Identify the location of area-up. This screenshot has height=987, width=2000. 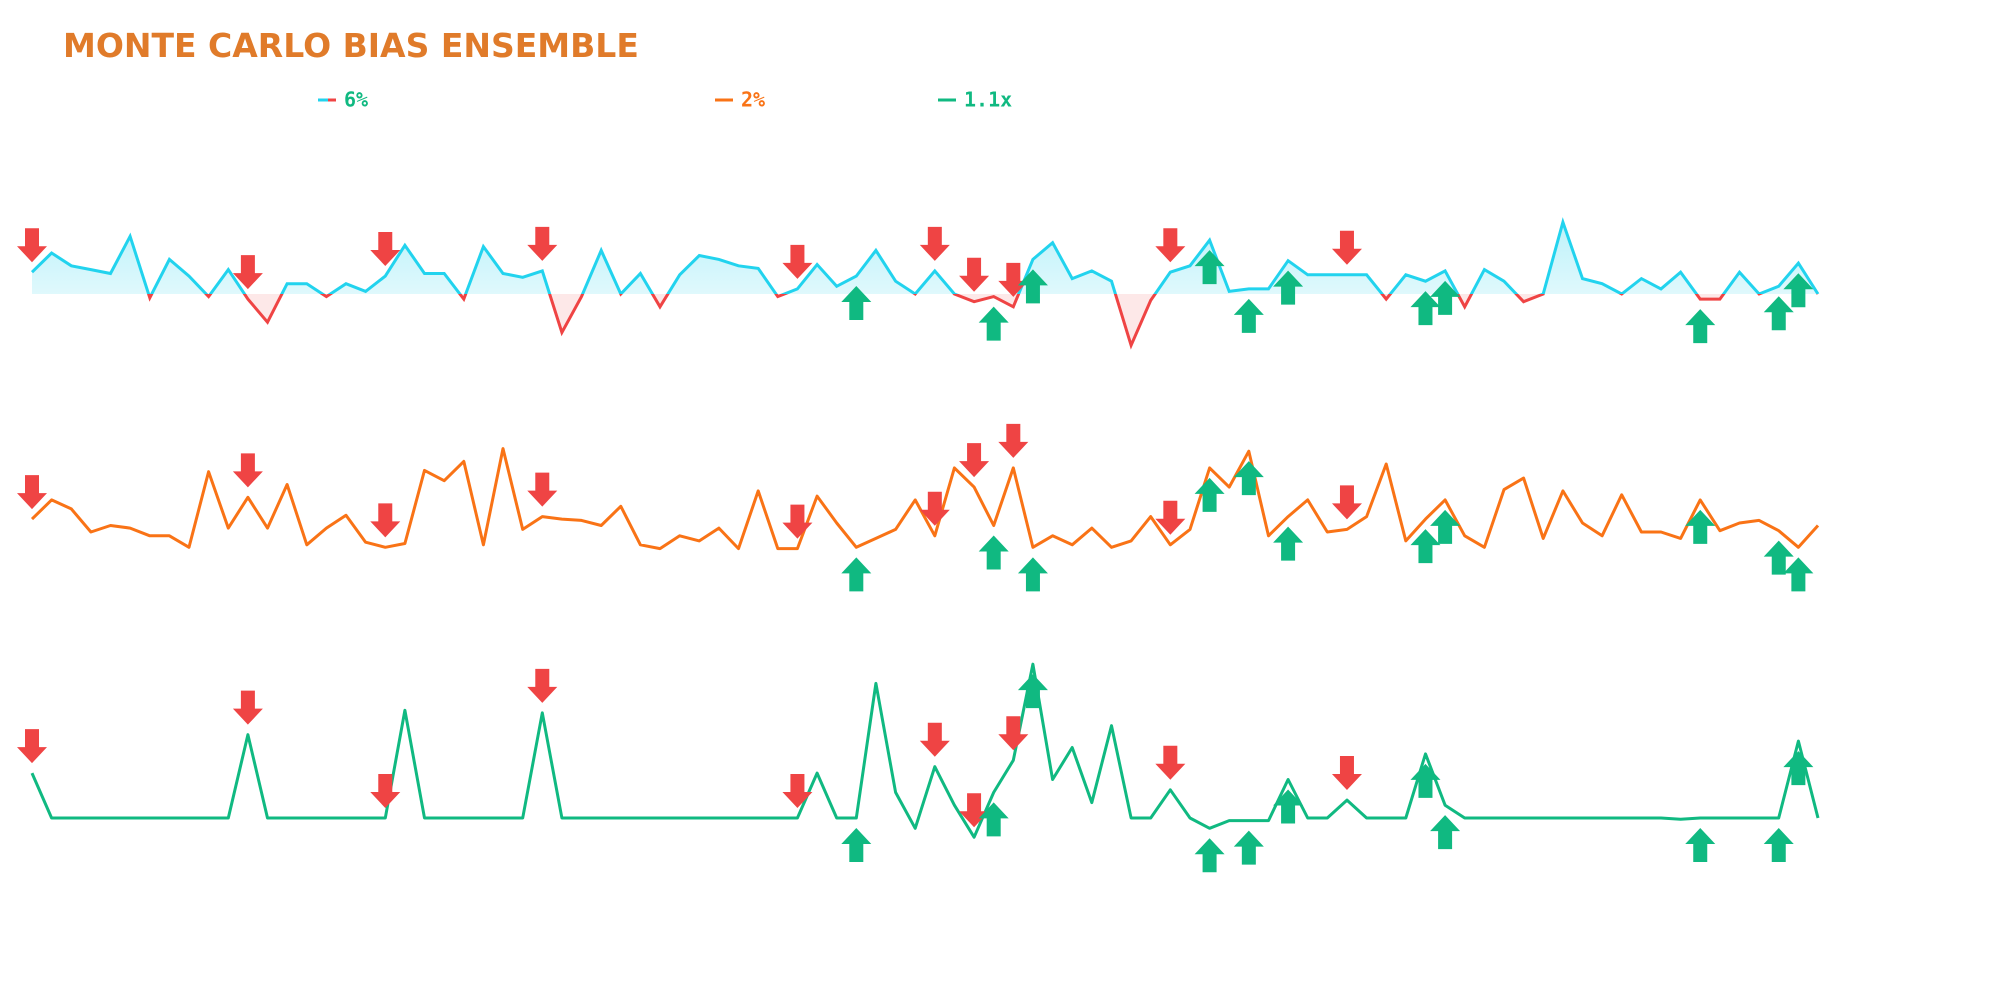
(925, 258).